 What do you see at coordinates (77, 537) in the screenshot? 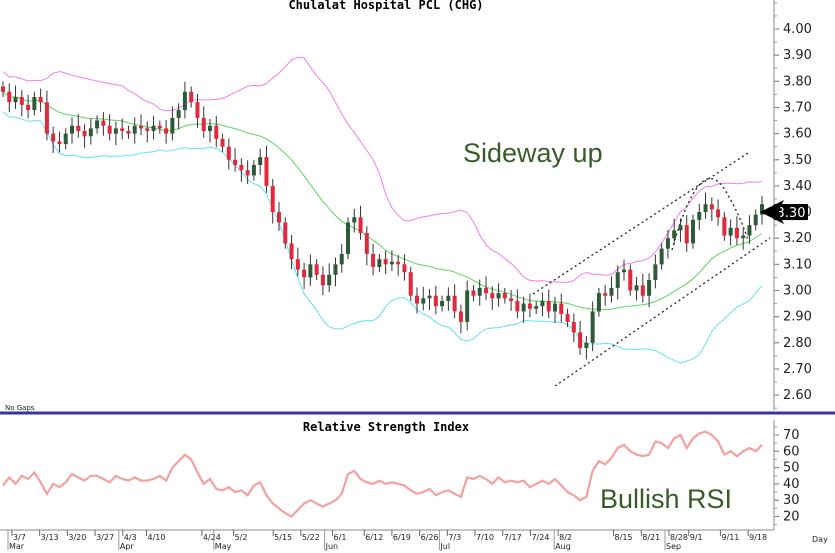
I see `x-tick-label: 3/20` at bounding box center [77, 537].